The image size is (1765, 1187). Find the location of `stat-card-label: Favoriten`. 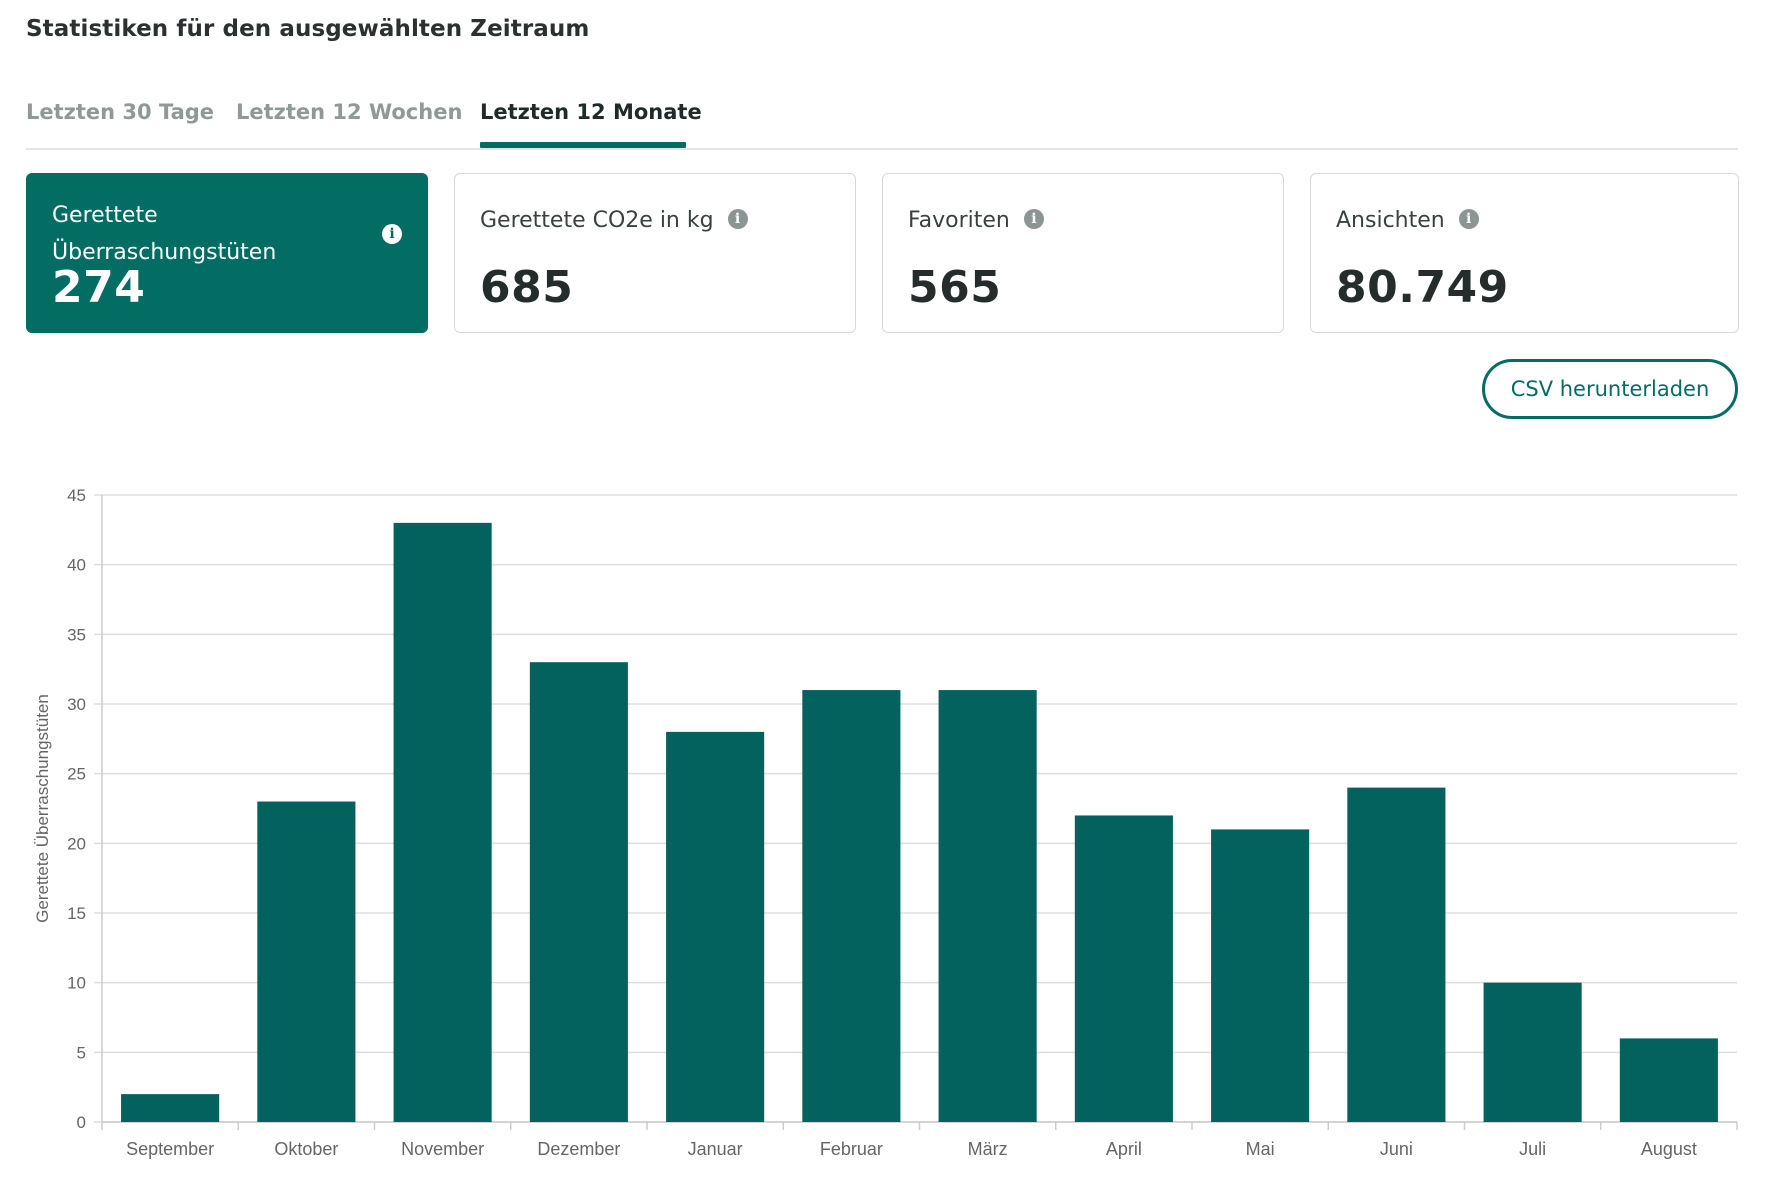

stat-card-label: Favoriten is located at coordinates (959, 220).